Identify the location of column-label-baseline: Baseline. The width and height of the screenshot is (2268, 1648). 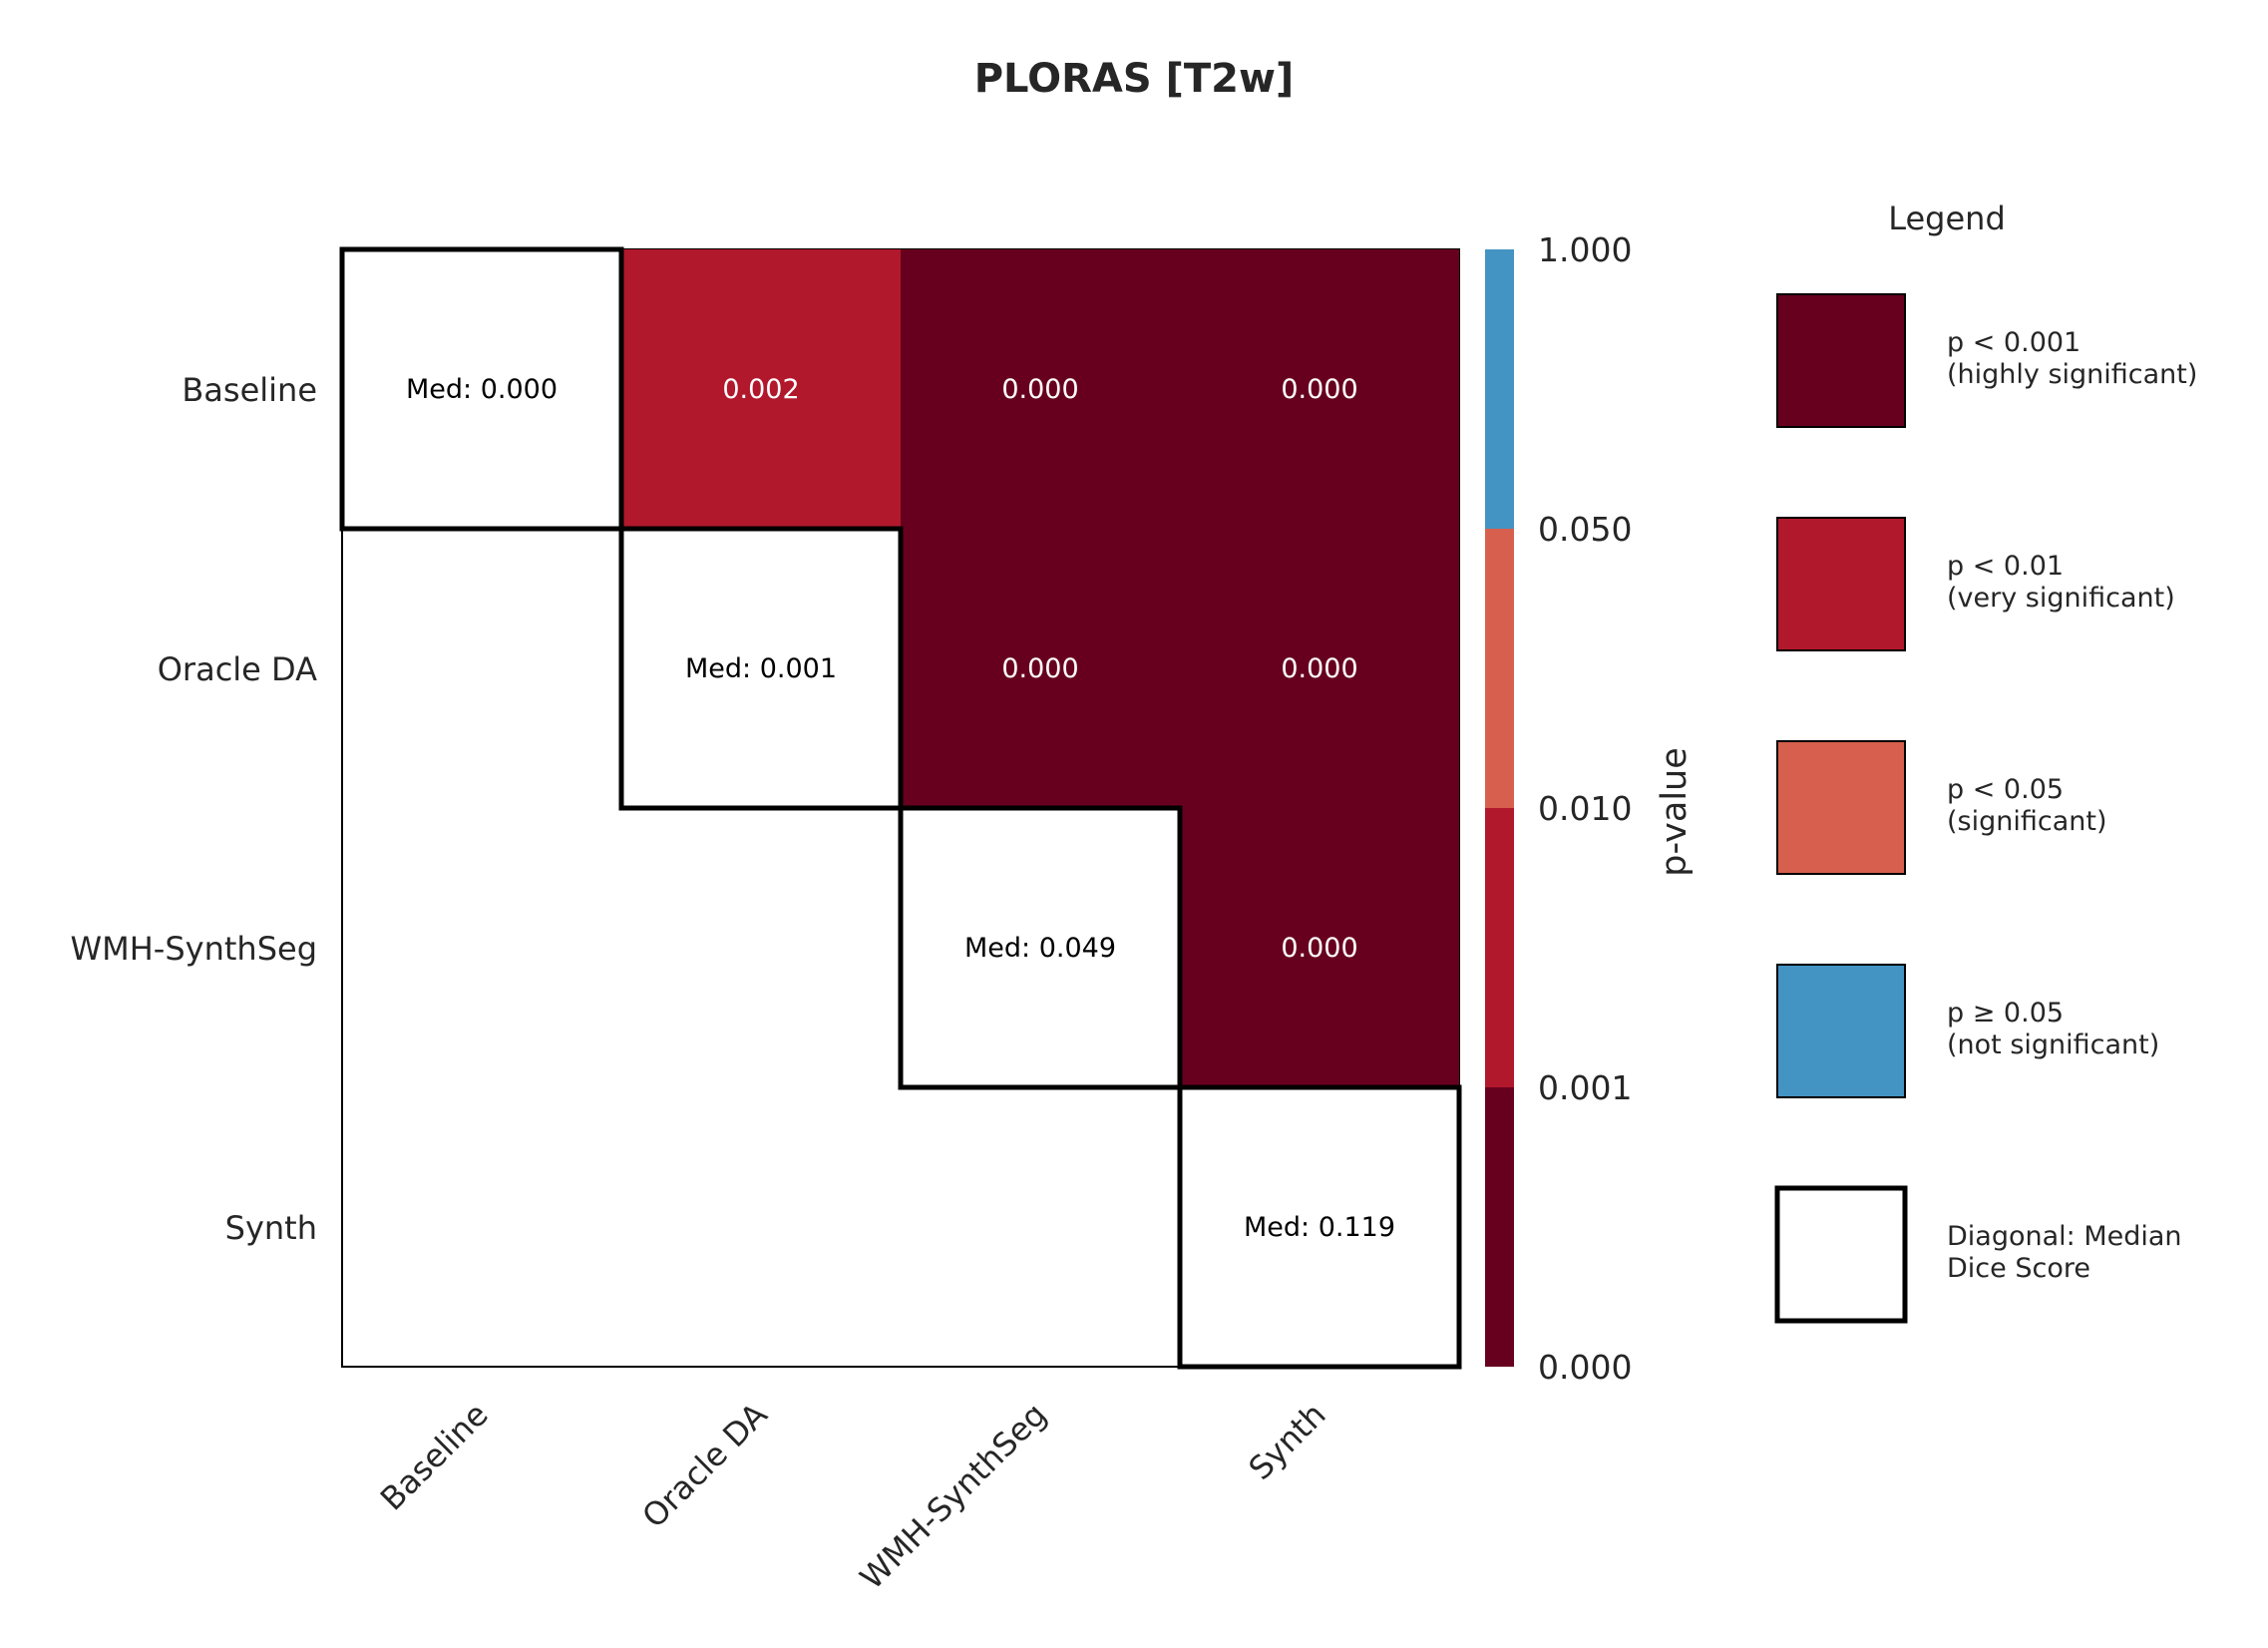
(434, 1457).